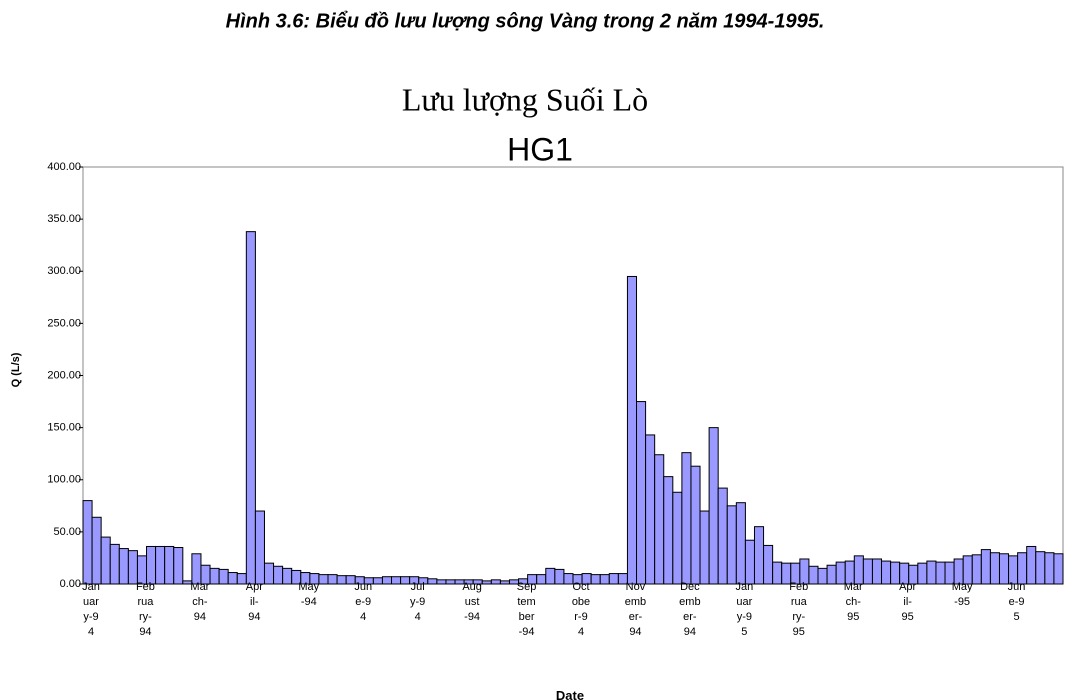 Image resolution: width=1080 pixels, height=700 pixels. Describe the element at coordinates (254, 602) in the screenshot. I see `x-tick-label: Apr il-94` at that location.